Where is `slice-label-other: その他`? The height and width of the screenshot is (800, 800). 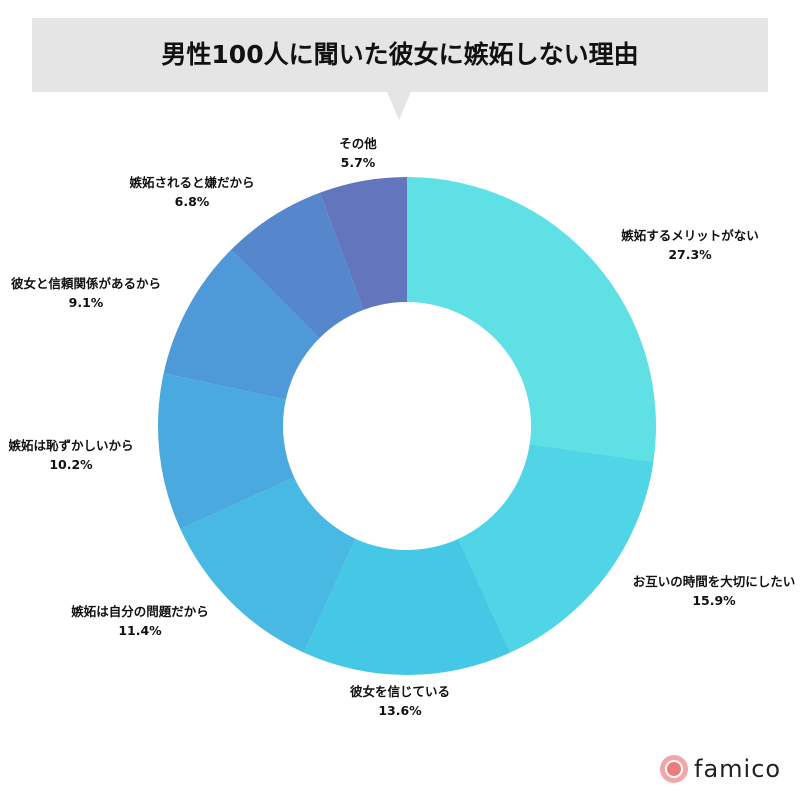
slice-label-other: その他 is located at coordinates (358, 143).